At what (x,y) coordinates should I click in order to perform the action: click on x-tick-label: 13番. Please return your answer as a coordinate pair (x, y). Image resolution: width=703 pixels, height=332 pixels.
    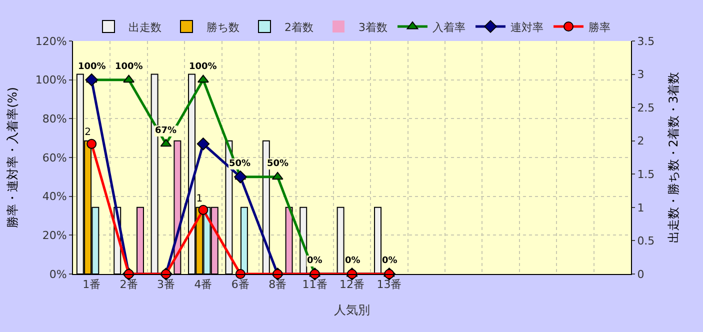
    Looking at the image, I should click on (389, 285).